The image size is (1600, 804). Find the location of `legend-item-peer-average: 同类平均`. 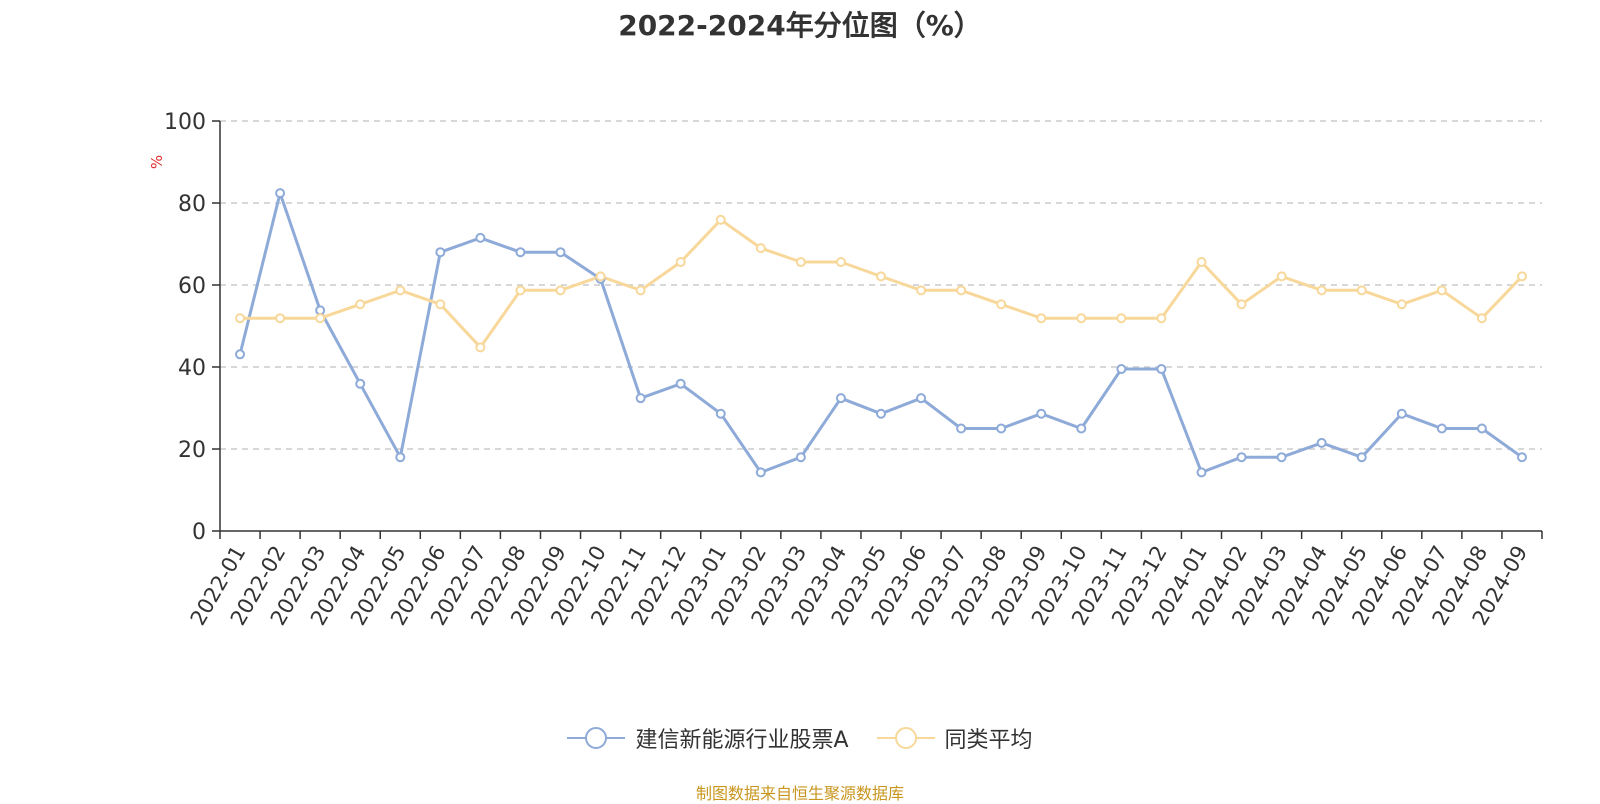

legend-item-peer-average: 同类平均 is located at coordinates (954, 738).